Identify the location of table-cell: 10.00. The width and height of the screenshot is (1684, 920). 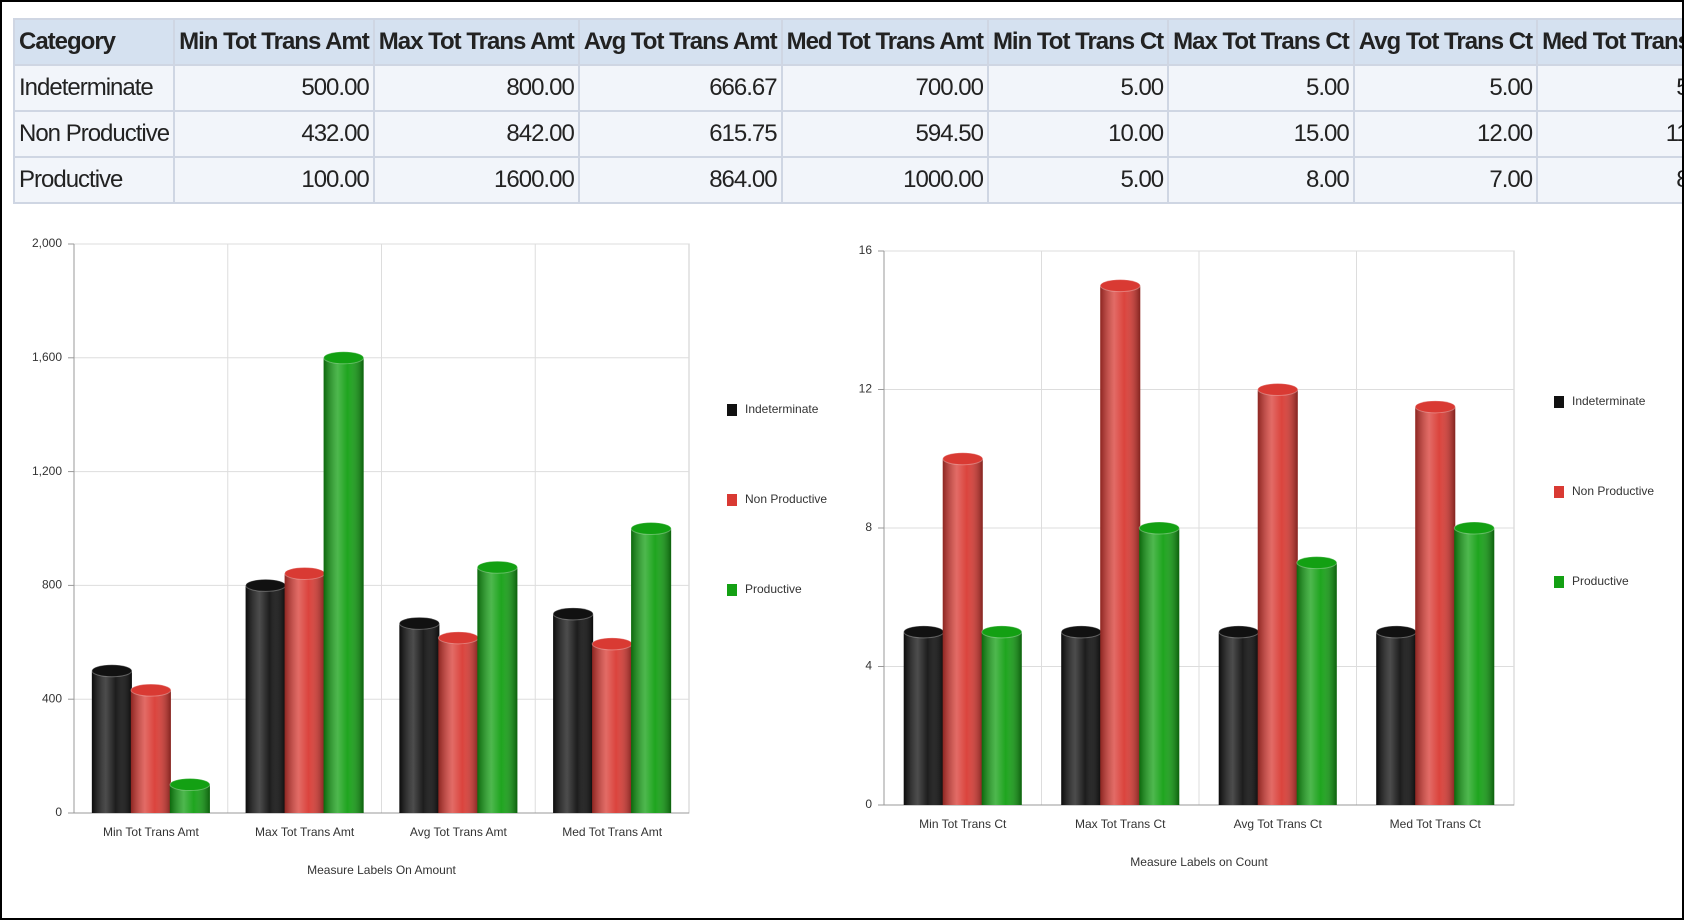
(1078, 134).